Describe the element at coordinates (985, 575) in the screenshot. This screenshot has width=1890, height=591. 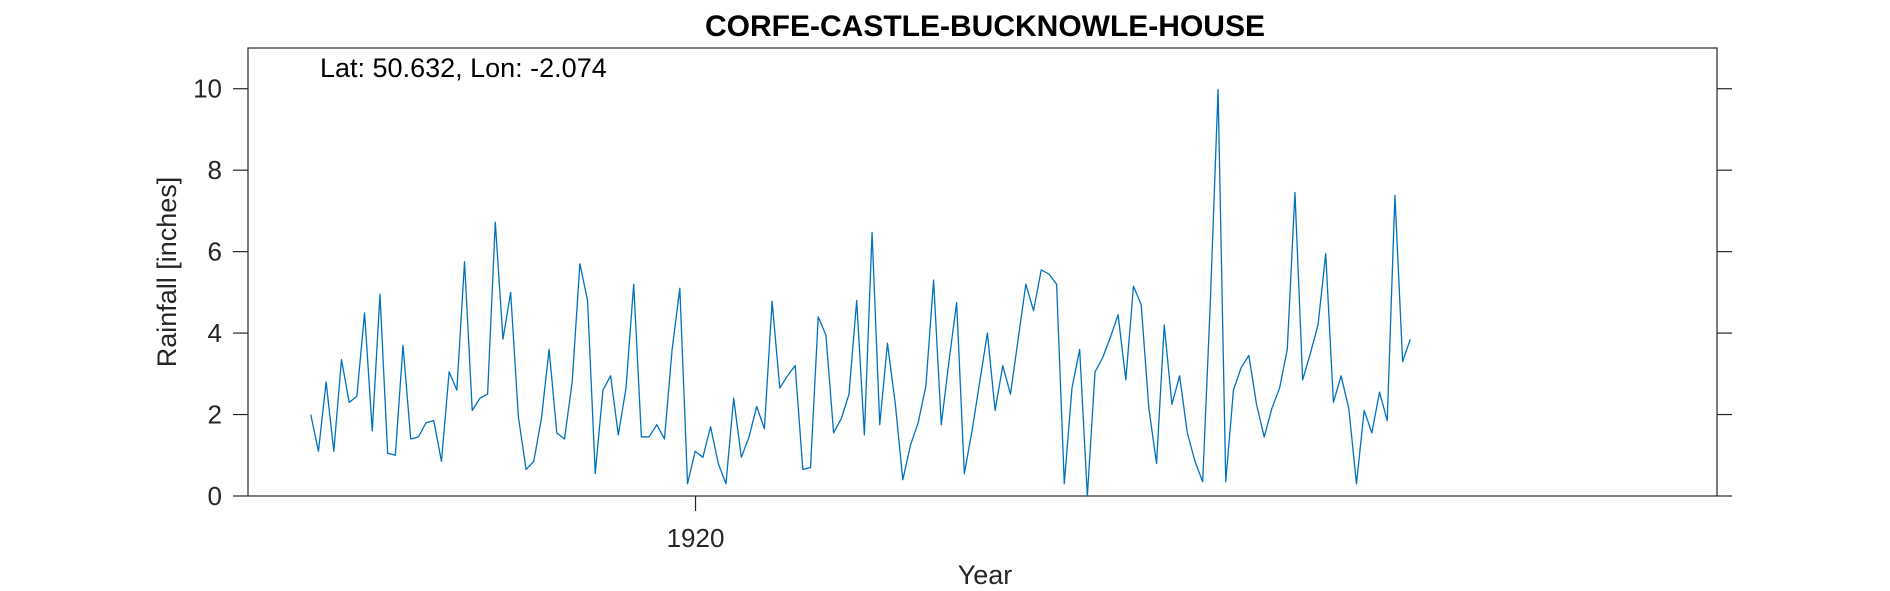
I see `x-axis-label: Year` at that location.